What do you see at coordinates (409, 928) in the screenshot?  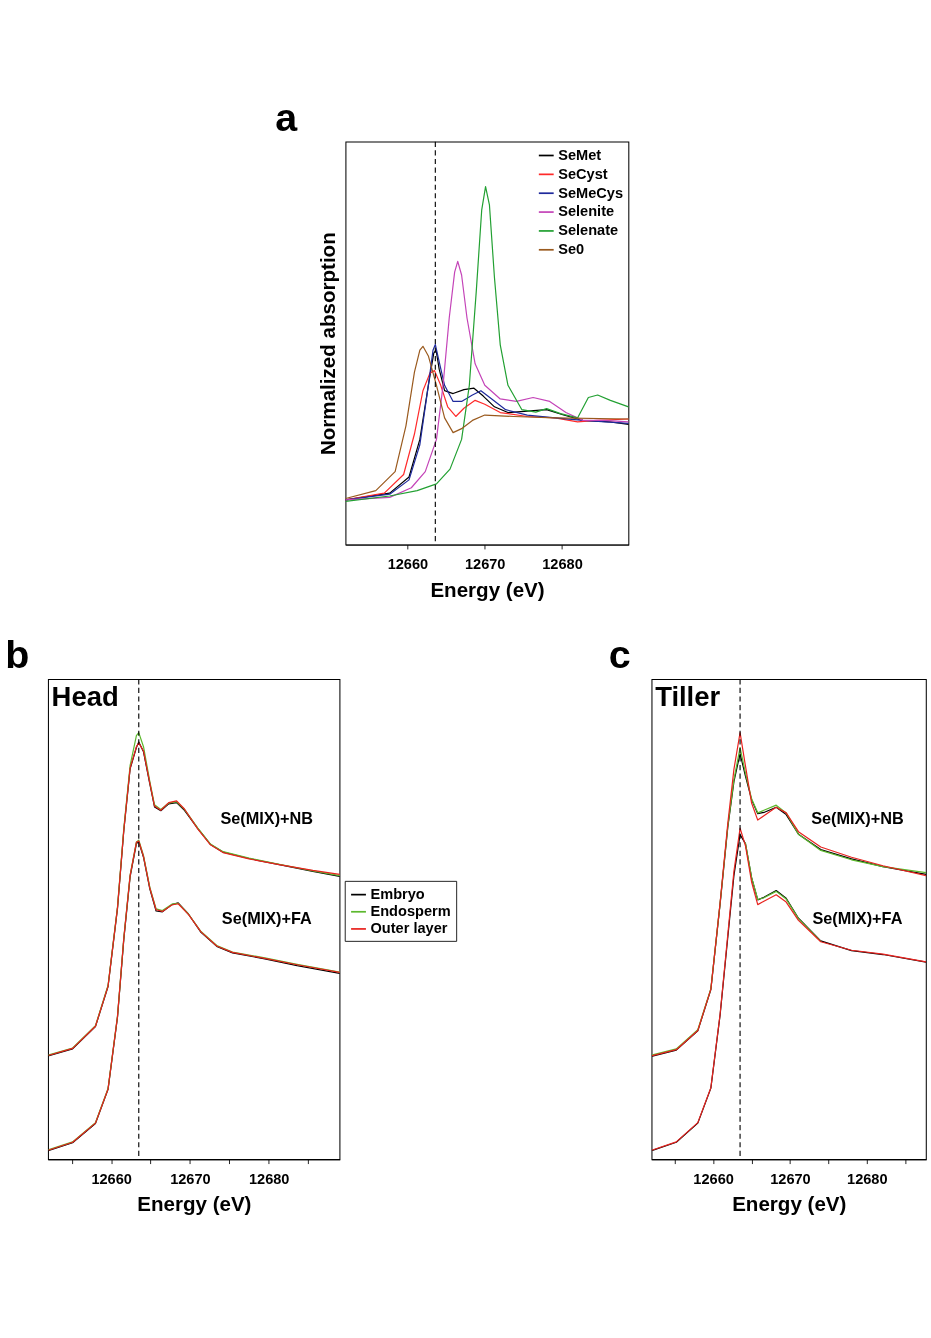 I see `legend-label: Outer layer` at bounding box center [409, 928].